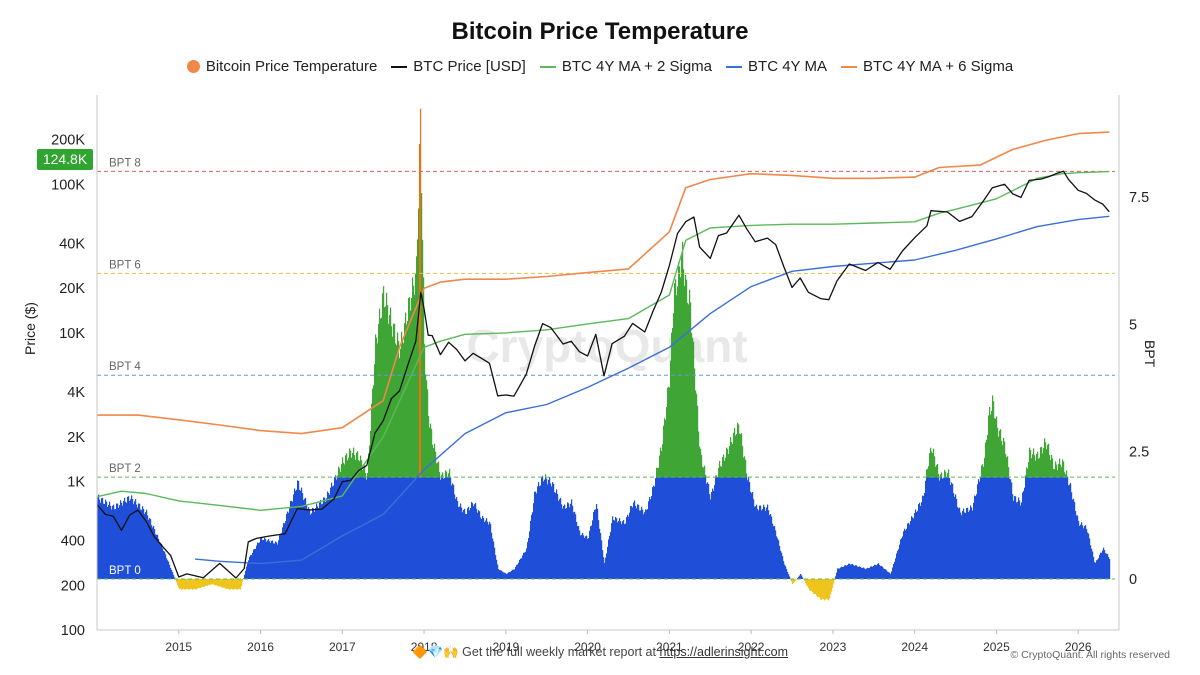 The image size is (1200, 675). I want to click on legend-item: BTC Price [USD], so click(458, 66).